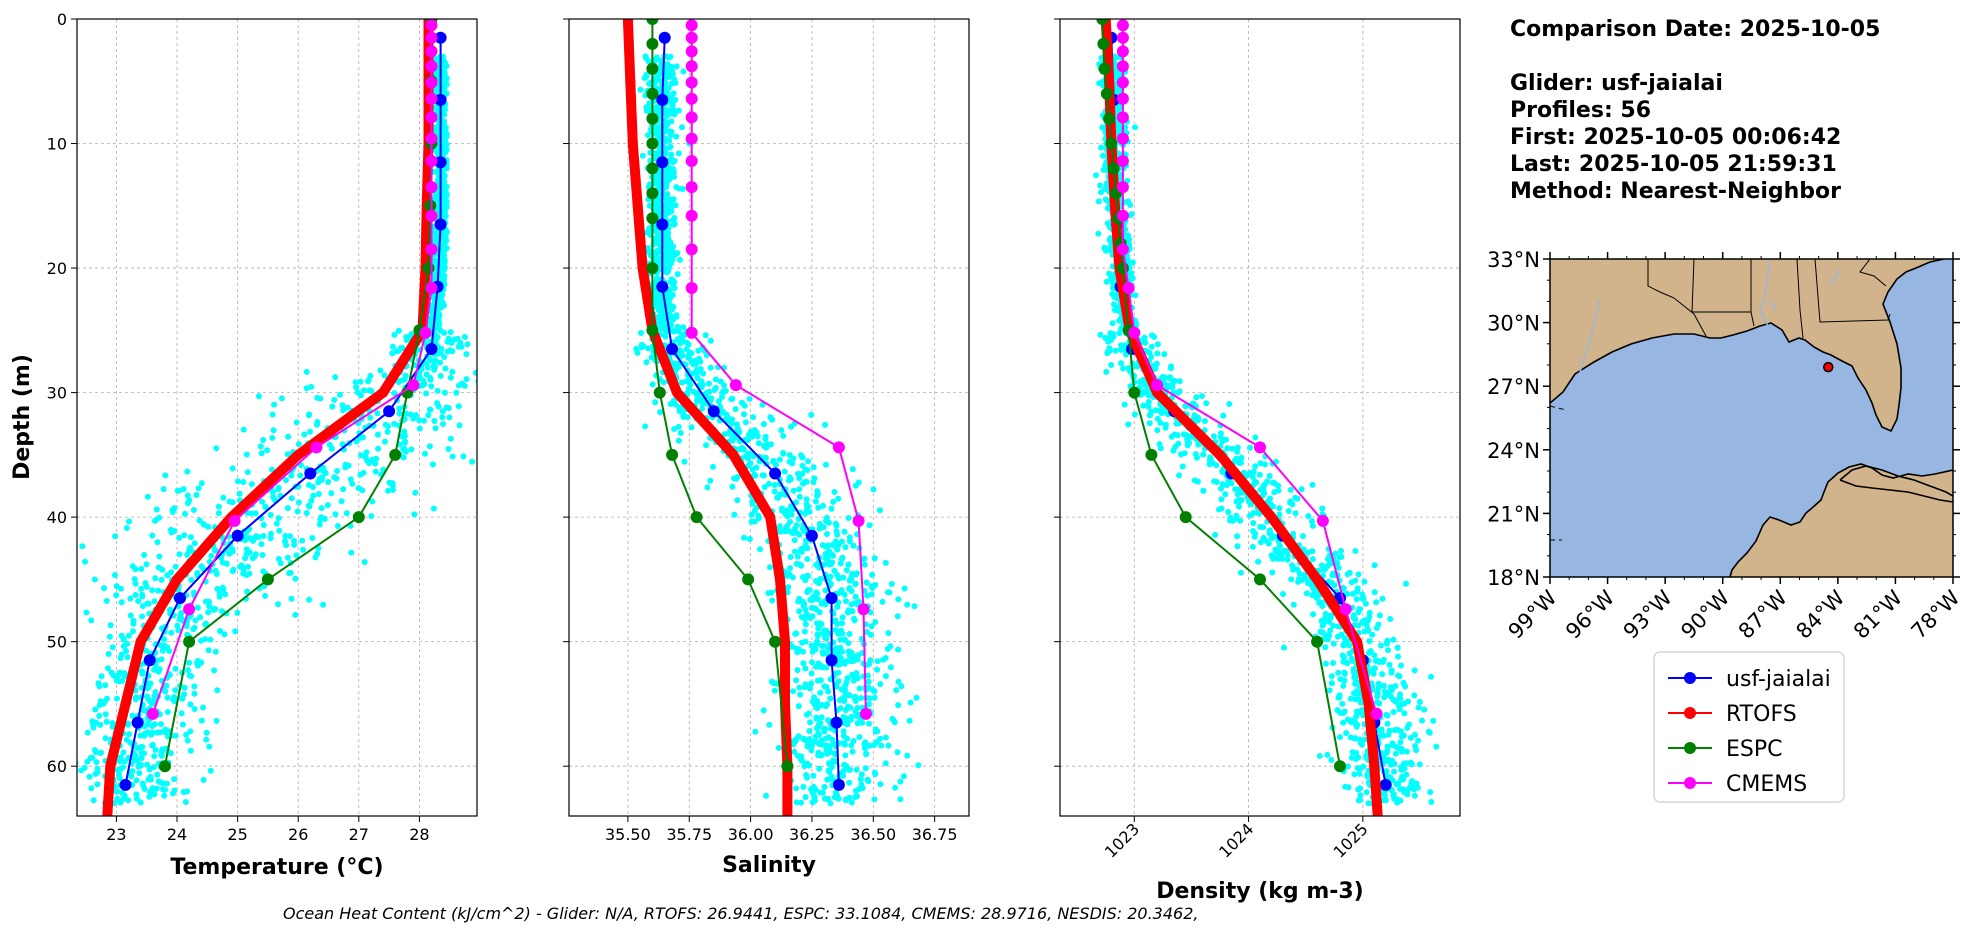  What do you see at coordinates (769, 865) in the screenshot?
I see `salinity-xlabel: Salinity` at bounding box center [769, 865].